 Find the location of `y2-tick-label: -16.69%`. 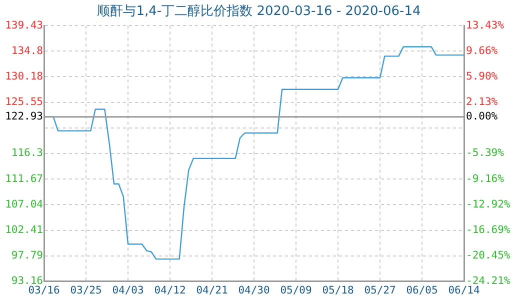

y2-tick-label: -16.69% is located at coordinates (488, 230).